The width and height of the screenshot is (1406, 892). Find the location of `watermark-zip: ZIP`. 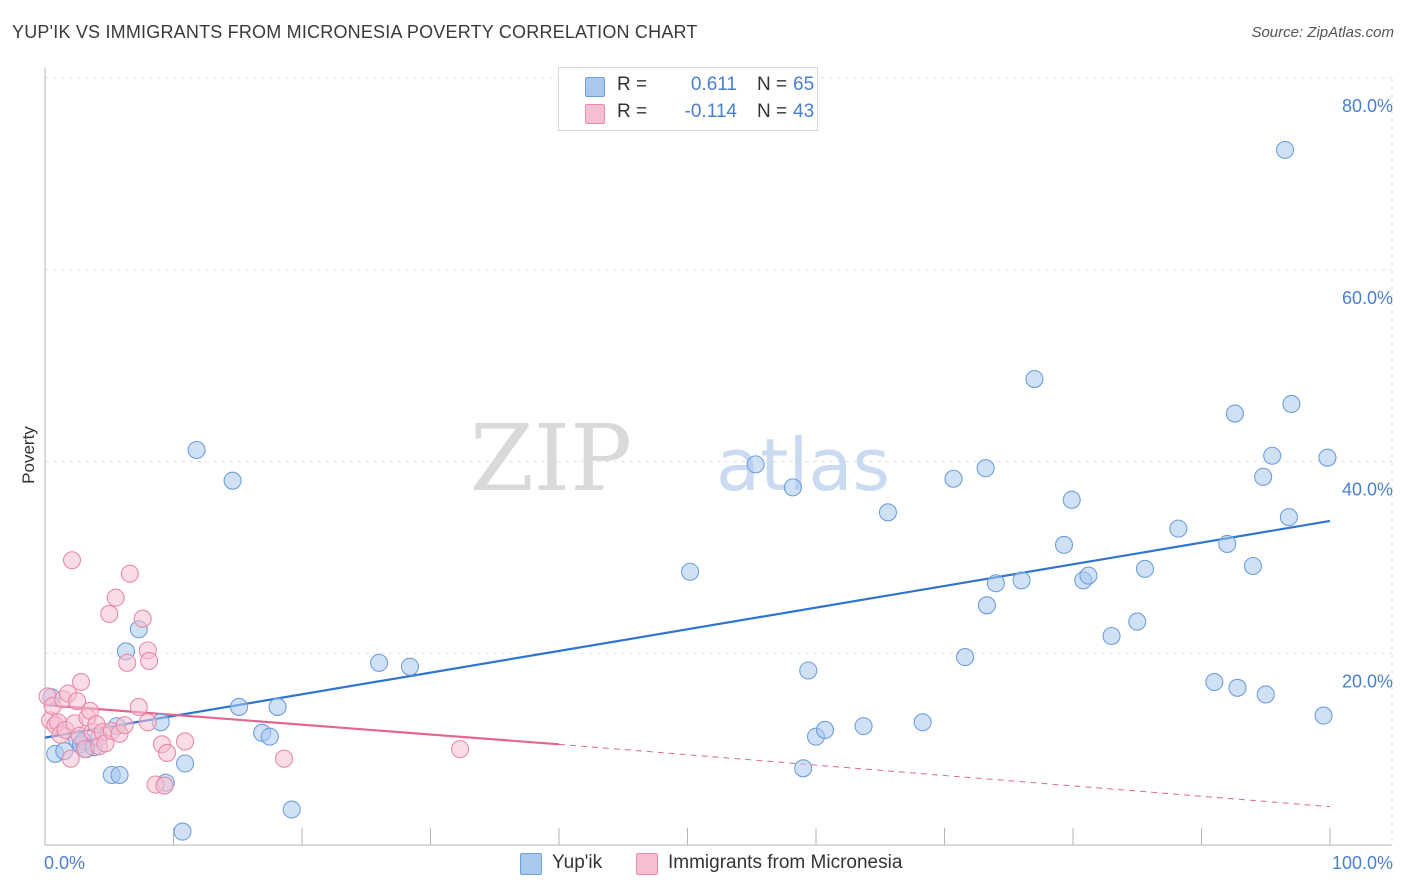

watermark-zip: ZIP is located at coordinates (551, 458).